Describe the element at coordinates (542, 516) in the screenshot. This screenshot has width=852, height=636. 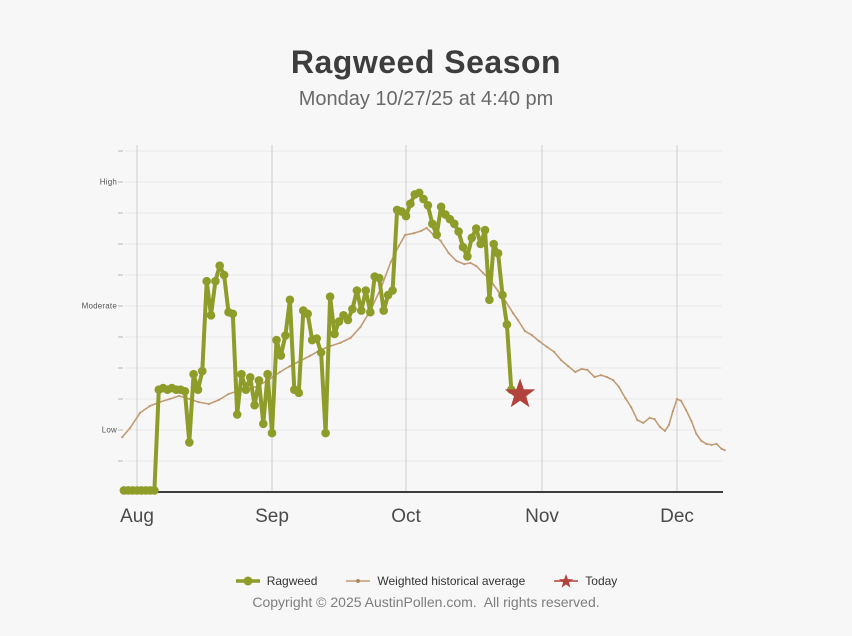
I see `x-axis-label-nov: Nov` at that location.